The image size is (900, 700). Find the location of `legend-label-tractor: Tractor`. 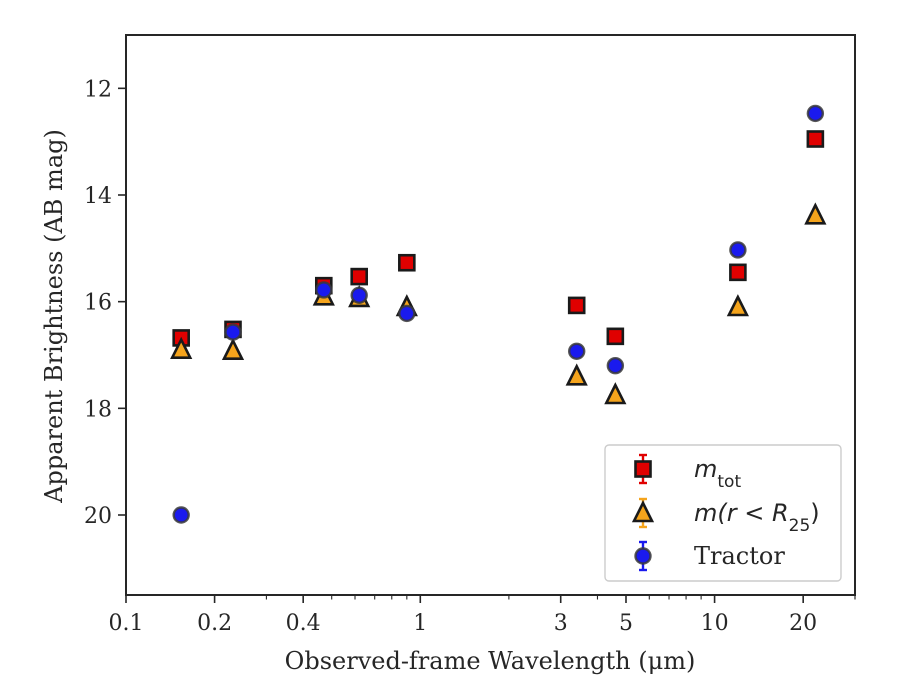

legend-label-tractor: Tractor is located at coordinates (739, 556).